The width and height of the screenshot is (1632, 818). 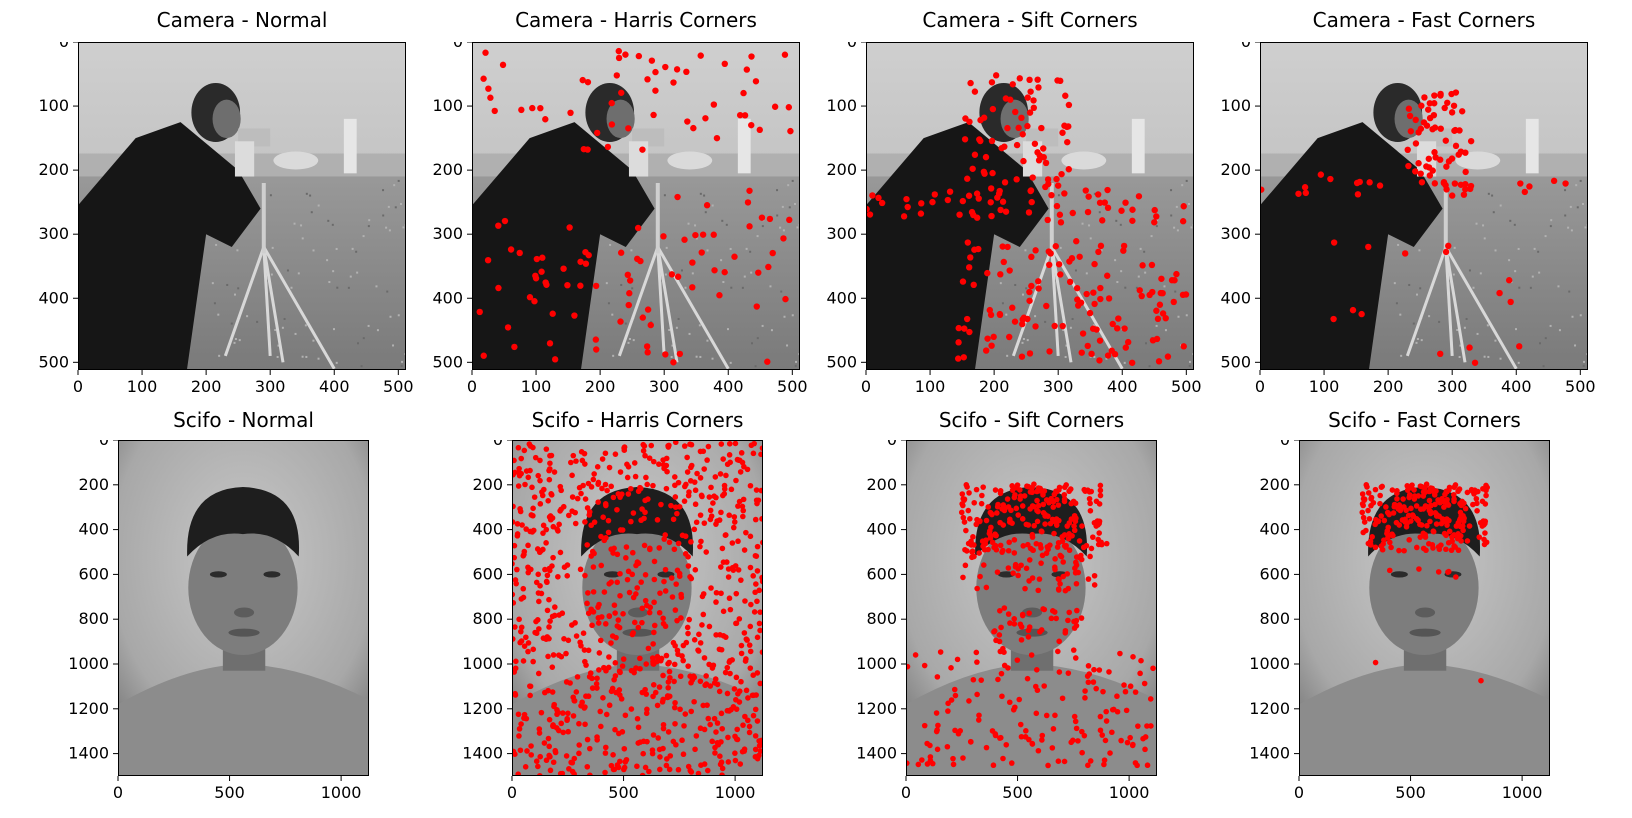 I want to click on y-tick-label: 500, so click(x=53, y=361).